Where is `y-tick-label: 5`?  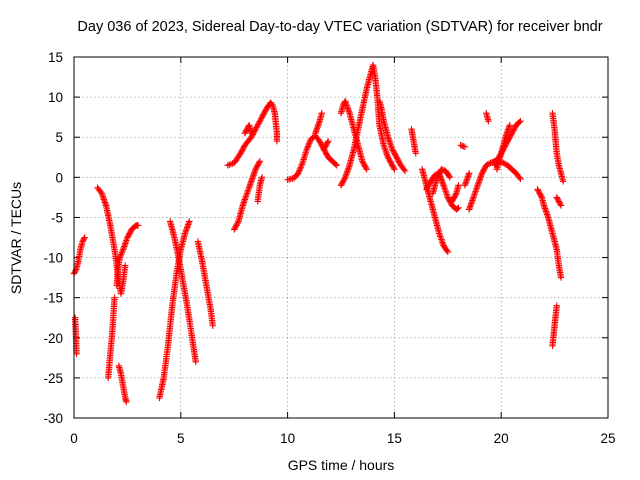
y-tick-label: 5 is located at coordinates (59, 137).